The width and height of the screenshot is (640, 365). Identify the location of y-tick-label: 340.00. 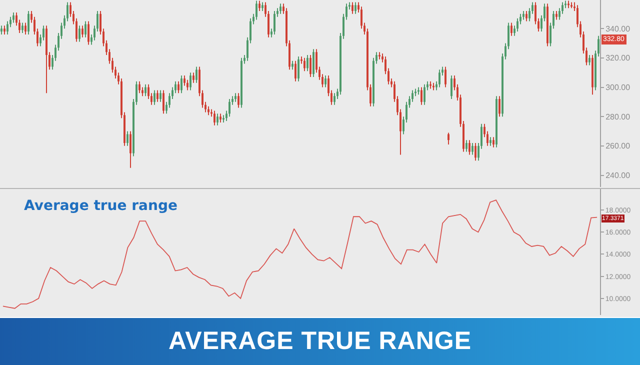
(618, 29).